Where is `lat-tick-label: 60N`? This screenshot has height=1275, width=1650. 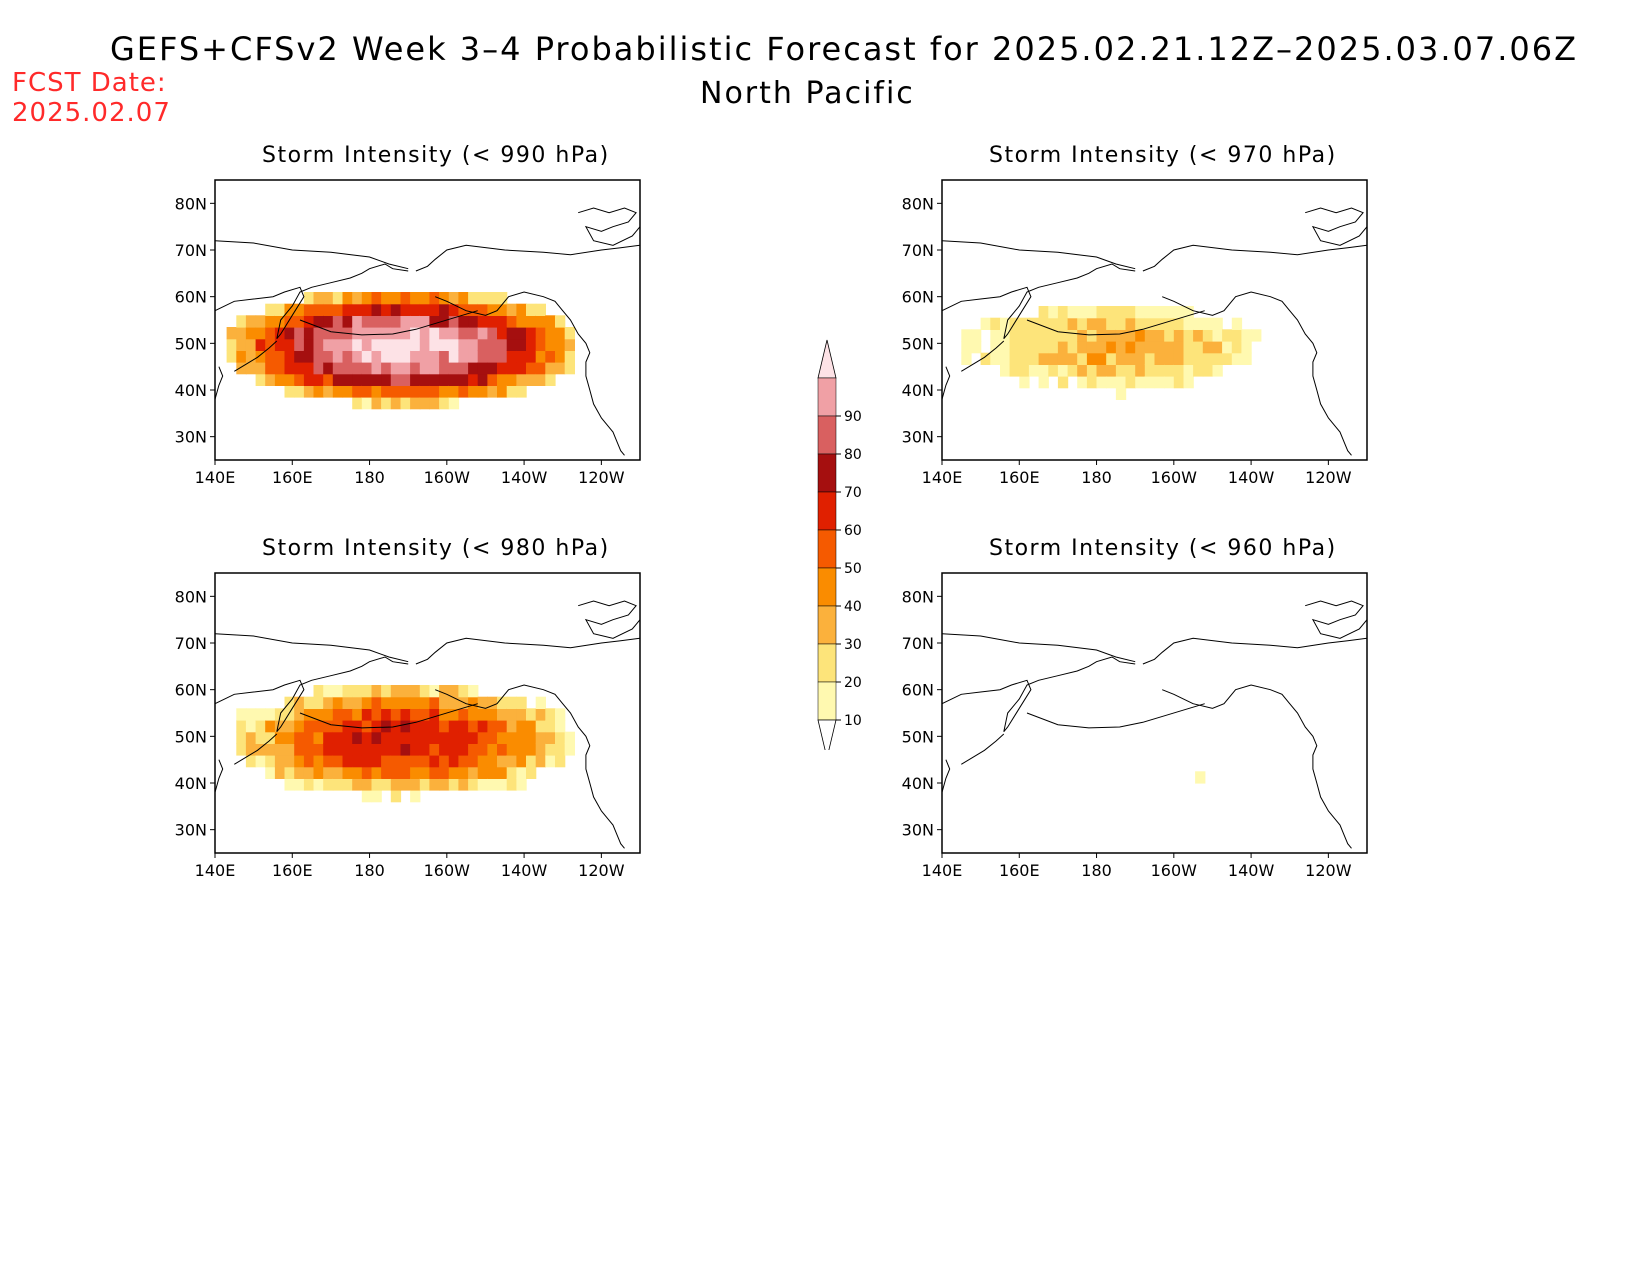
lat-tick-label: 60N is located at coordinates (918, 690).